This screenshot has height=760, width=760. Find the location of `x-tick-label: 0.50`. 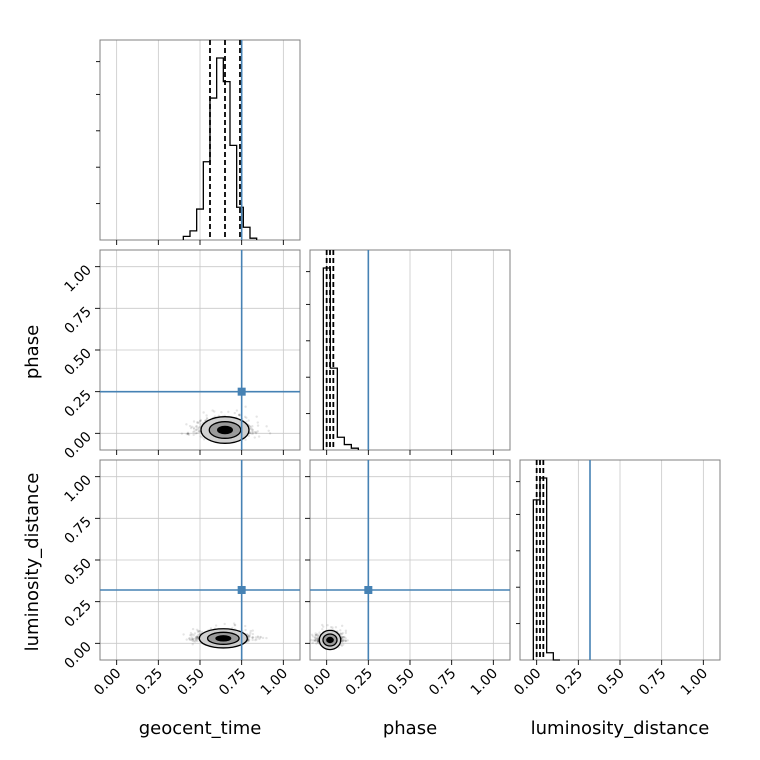

x-tick-label: 0.50 is located at coordinates (610, 682).